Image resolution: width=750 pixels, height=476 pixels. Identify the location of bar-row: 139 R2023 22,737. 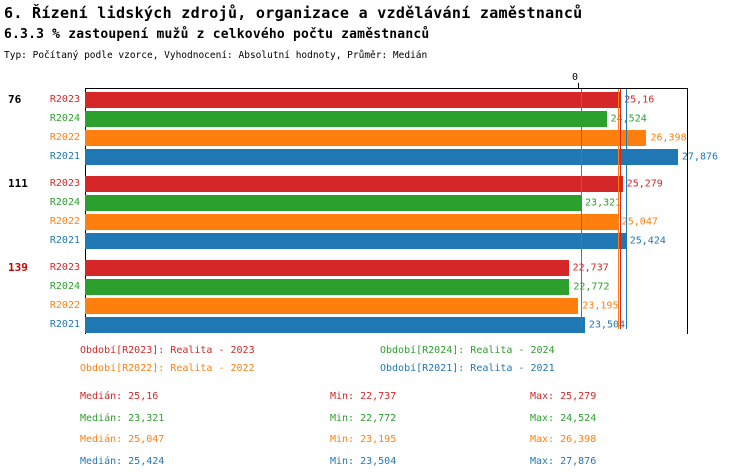
(379, 267).